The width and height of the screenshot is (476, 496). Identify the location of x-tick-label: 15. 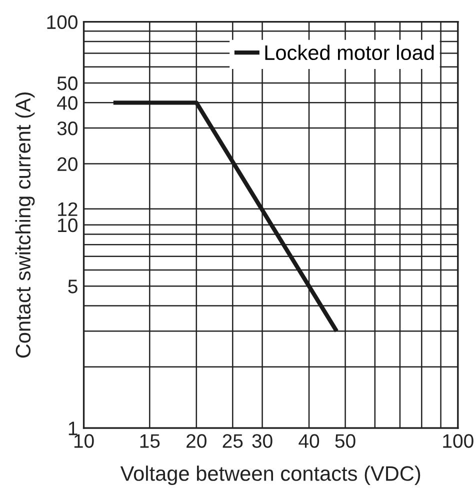
(150, 441).